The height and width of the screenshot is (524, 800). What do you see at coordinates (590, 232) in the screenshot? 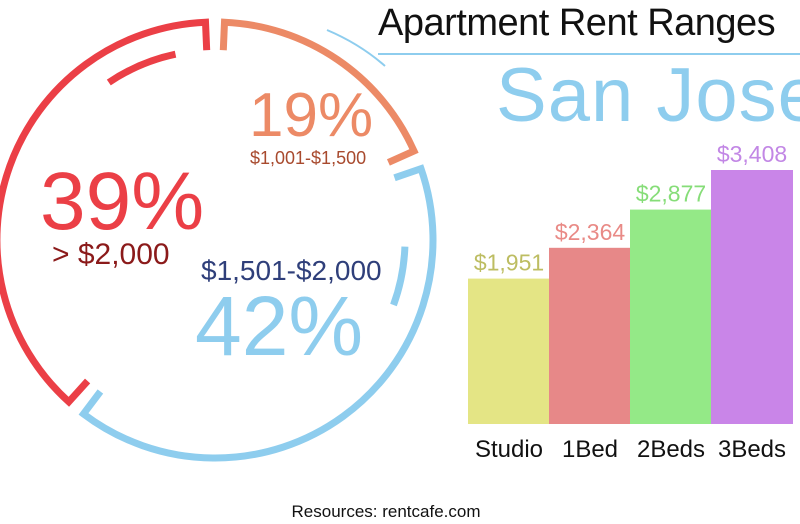
I see `bar-value-label: $2,364` at bounding box center [590, 232].